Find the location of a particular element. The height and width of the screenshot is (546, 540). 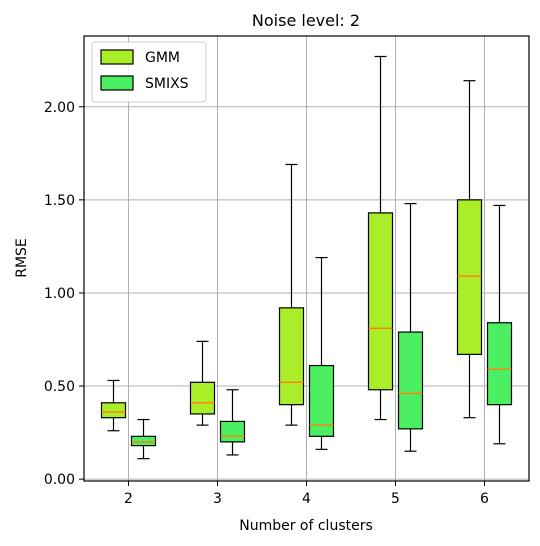

y-axis-label: RMSE is located at coordinates (22, 258).